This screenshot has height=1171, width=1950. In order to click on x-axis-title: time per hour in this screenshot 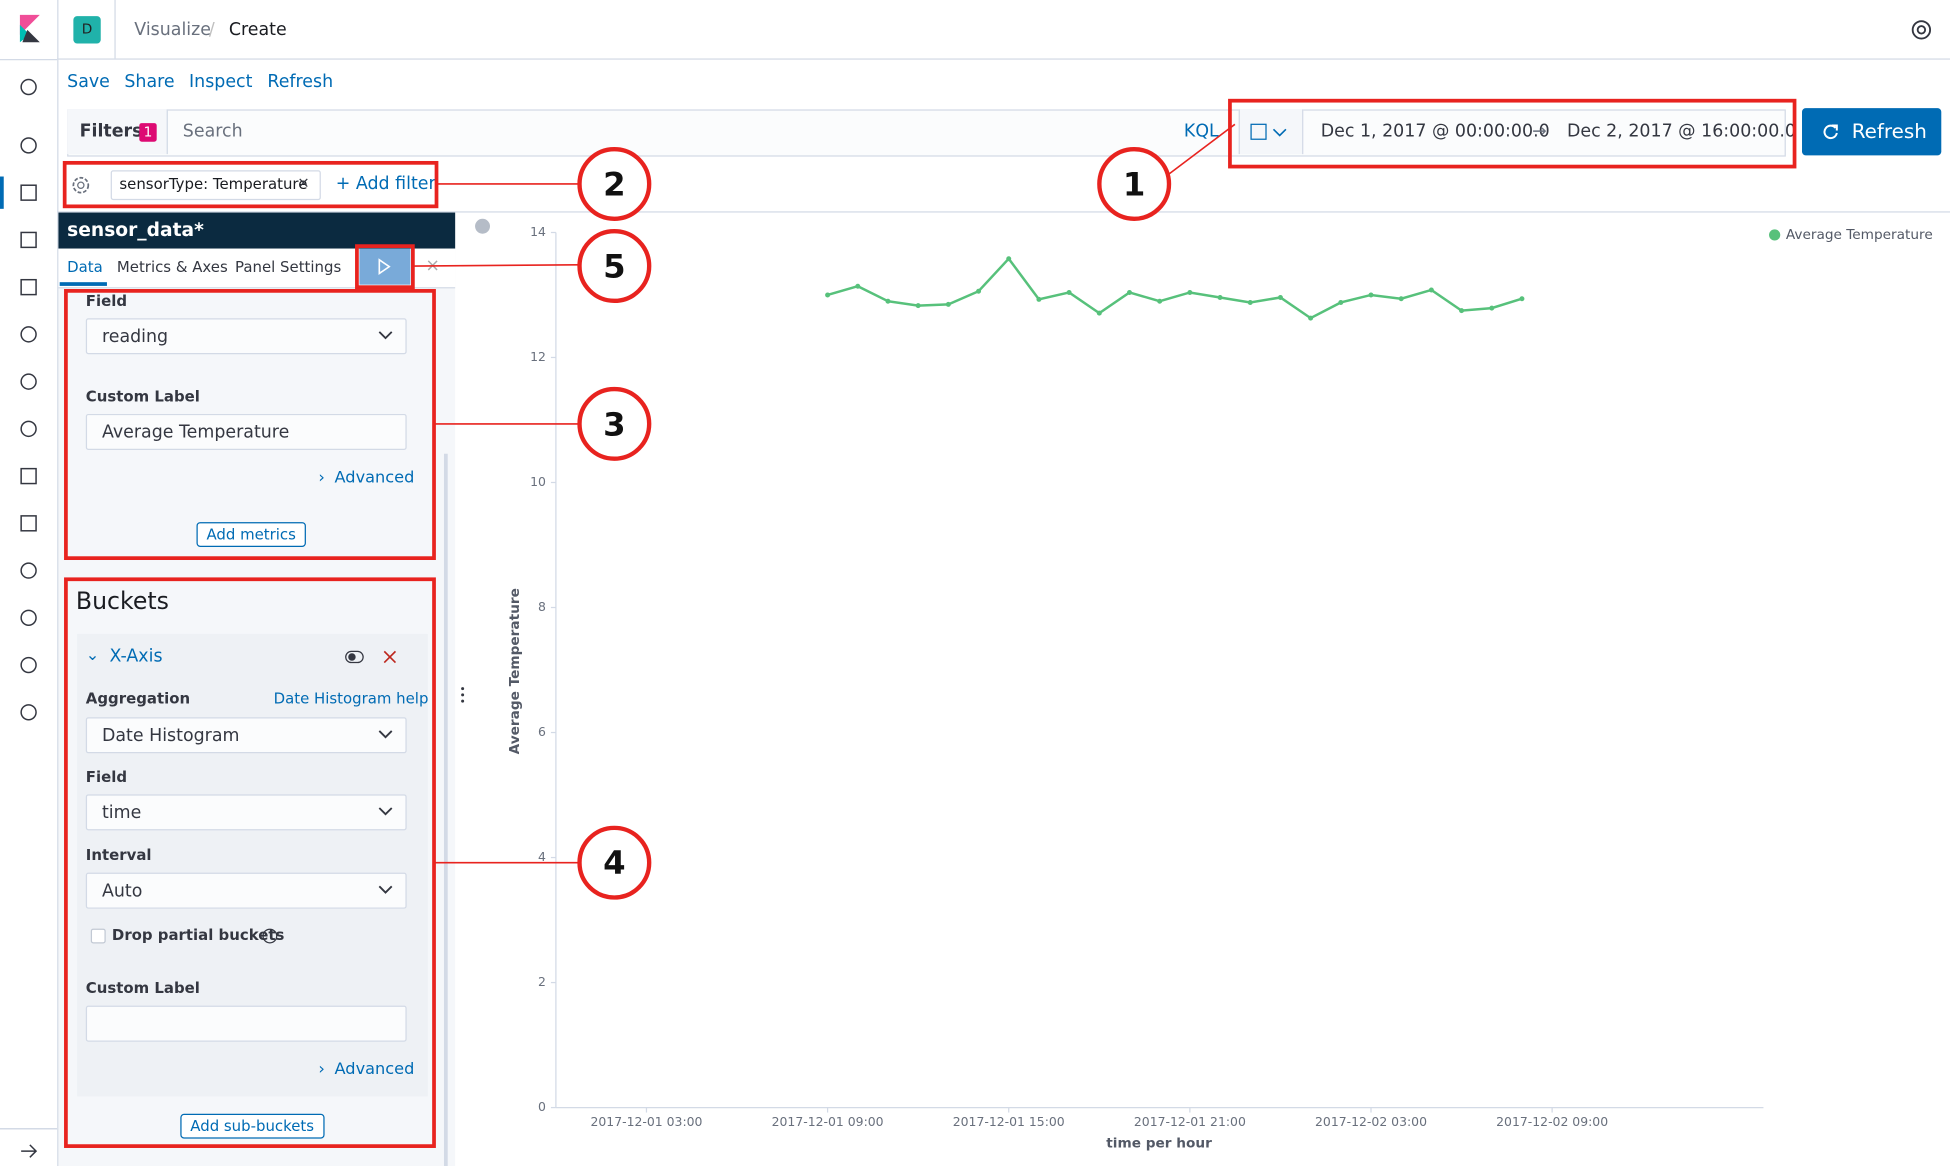, I will do `click(1159, 1144)`.